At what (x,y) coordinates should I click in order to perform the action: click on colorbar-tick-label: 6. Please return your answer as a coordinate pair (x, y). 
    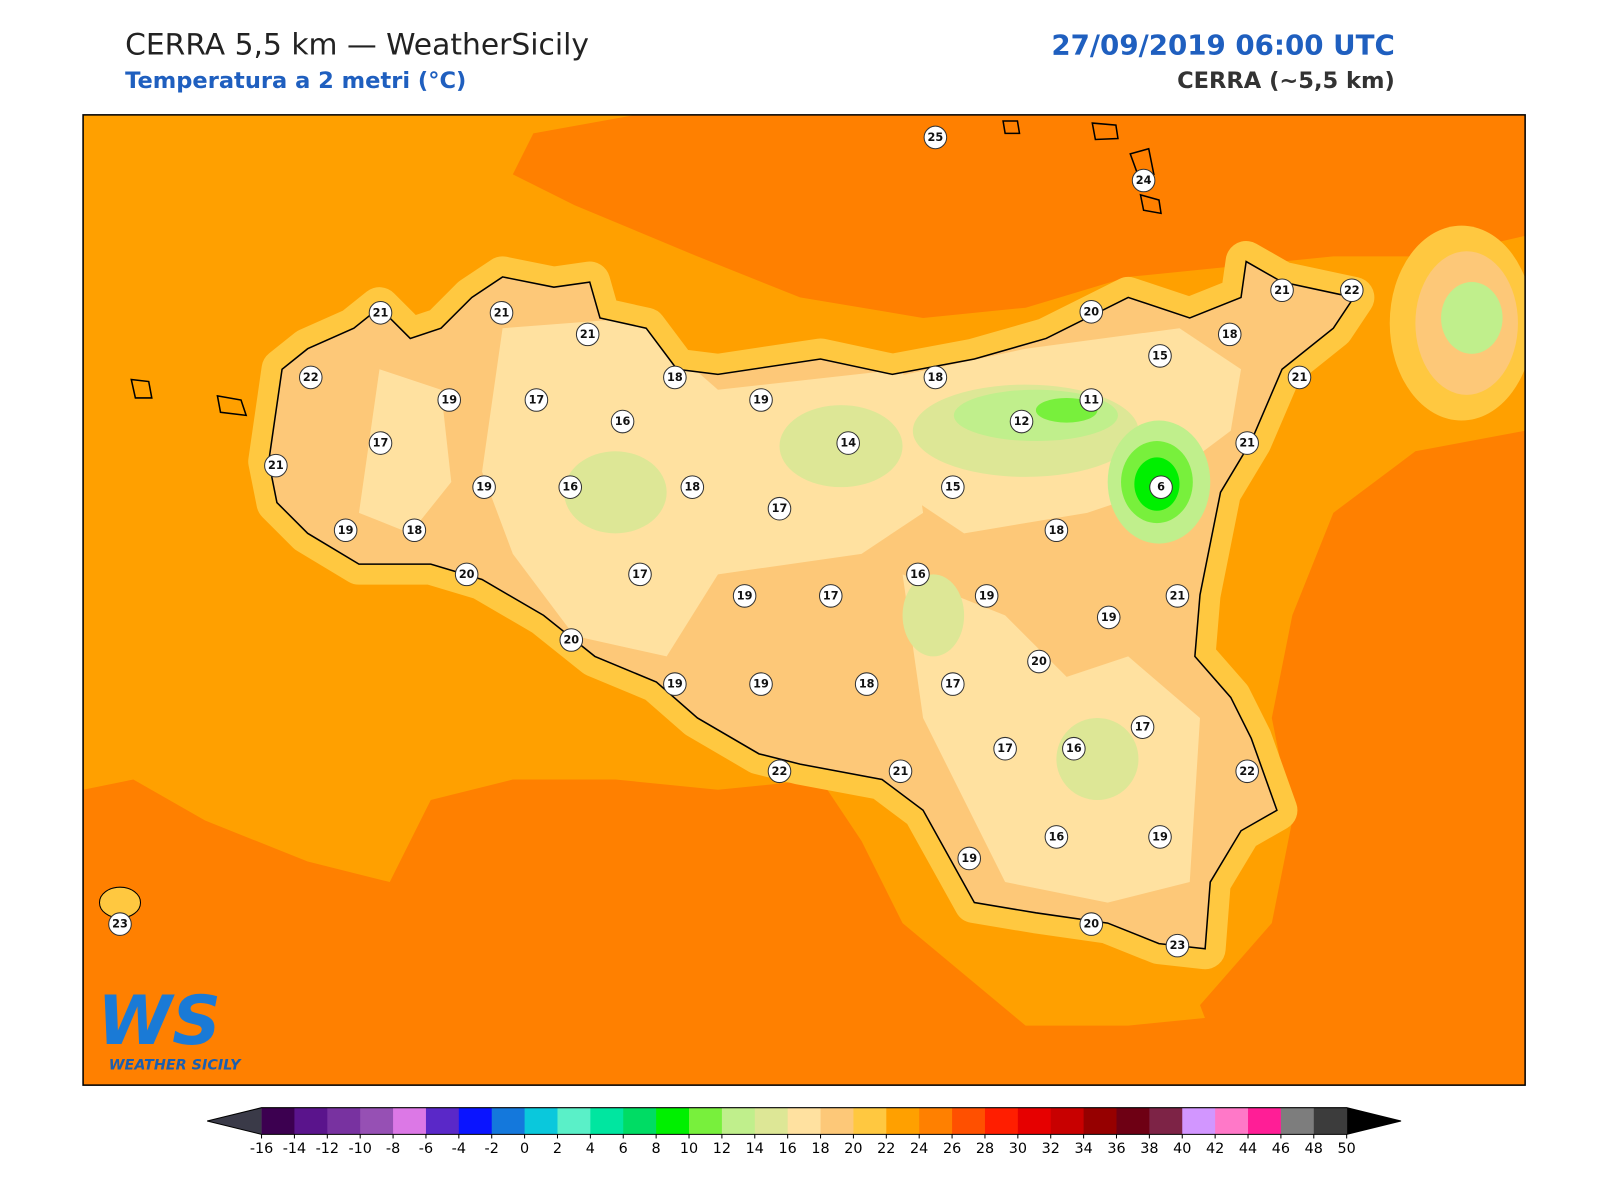
    Looking at the image, I should click on (623, 1149).